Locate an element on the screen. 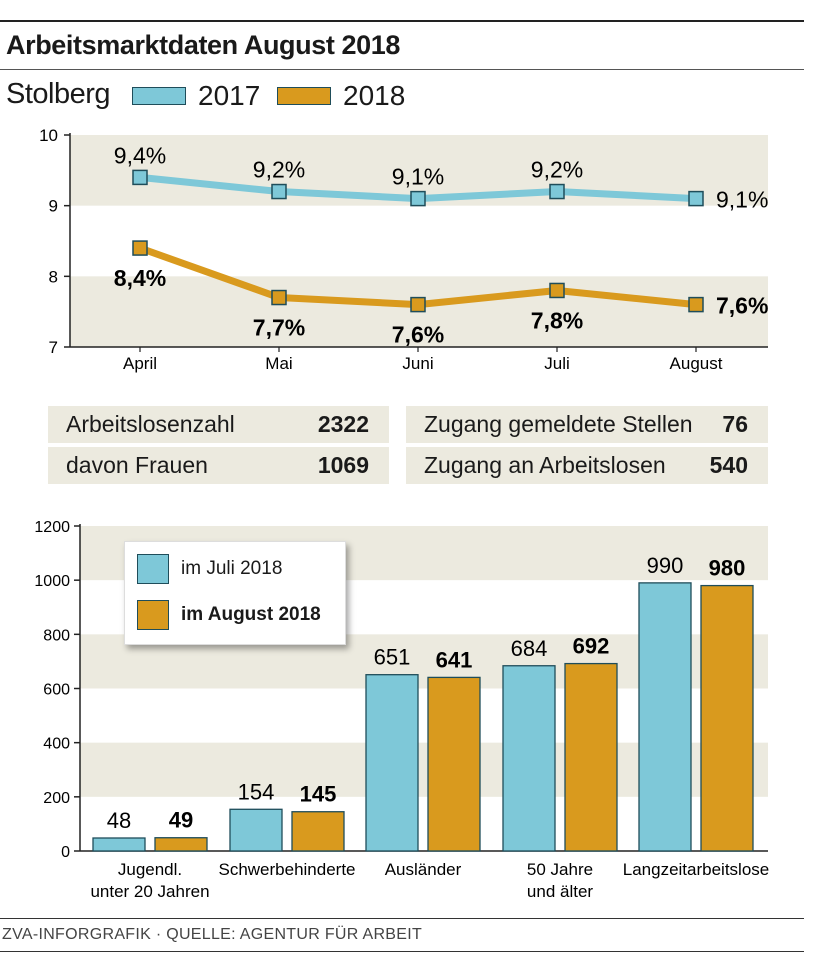  legend-label-juli: im Juli 2018 is located at coordinates (232, 568).